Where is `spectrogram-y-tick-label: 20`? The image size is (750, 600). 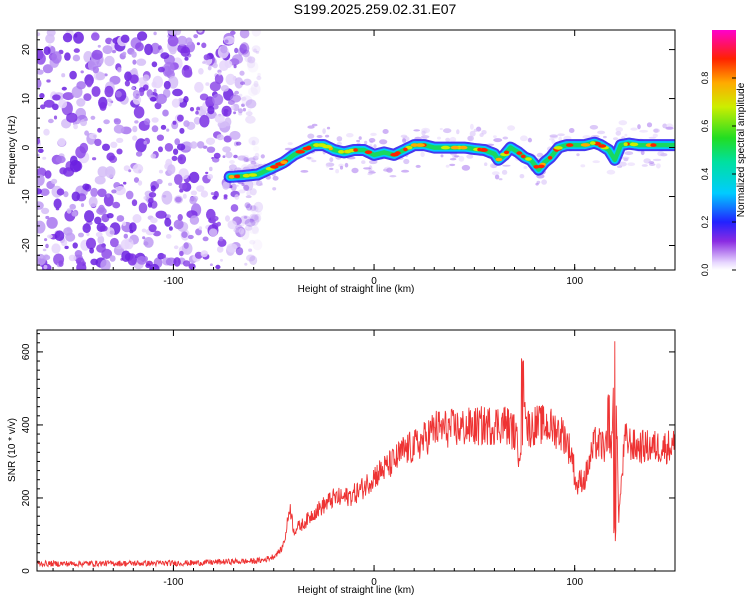 spectrogram-y-tick-label: 20 is located at coordinates (26, 50).